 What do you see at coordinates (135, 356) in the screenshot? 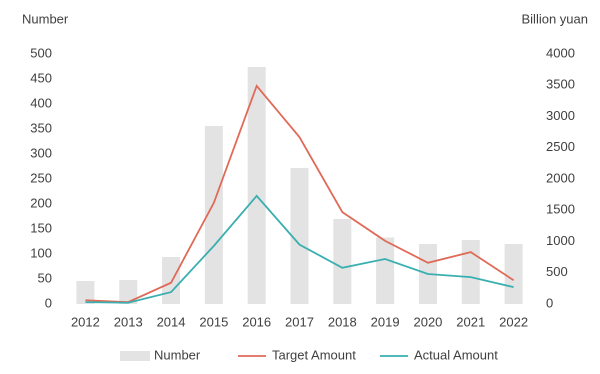
I see `legend-swatch` at bounding box center [135, 356].